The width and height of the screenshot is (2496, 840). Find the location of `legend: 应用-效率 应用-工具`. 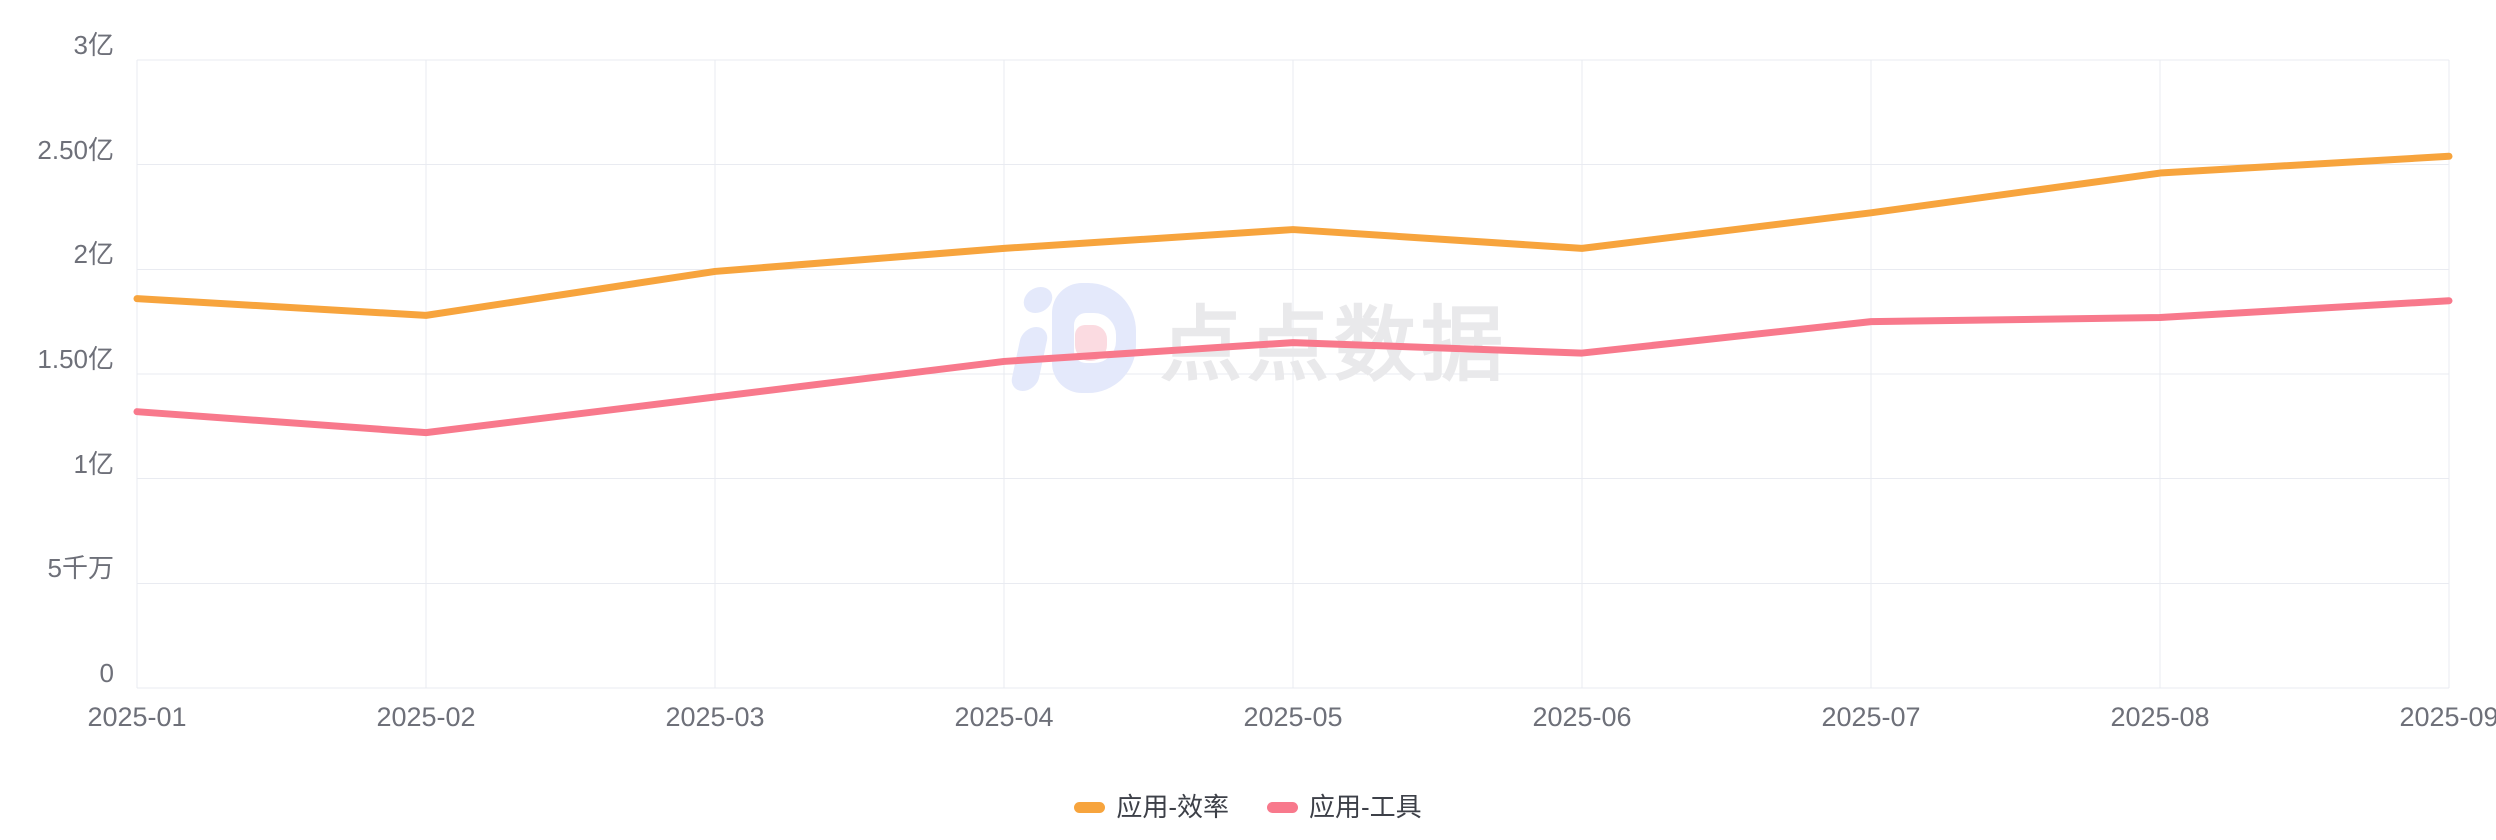

legend: 应用-效率 应用-工具 is located at coordinates (1248, 807).